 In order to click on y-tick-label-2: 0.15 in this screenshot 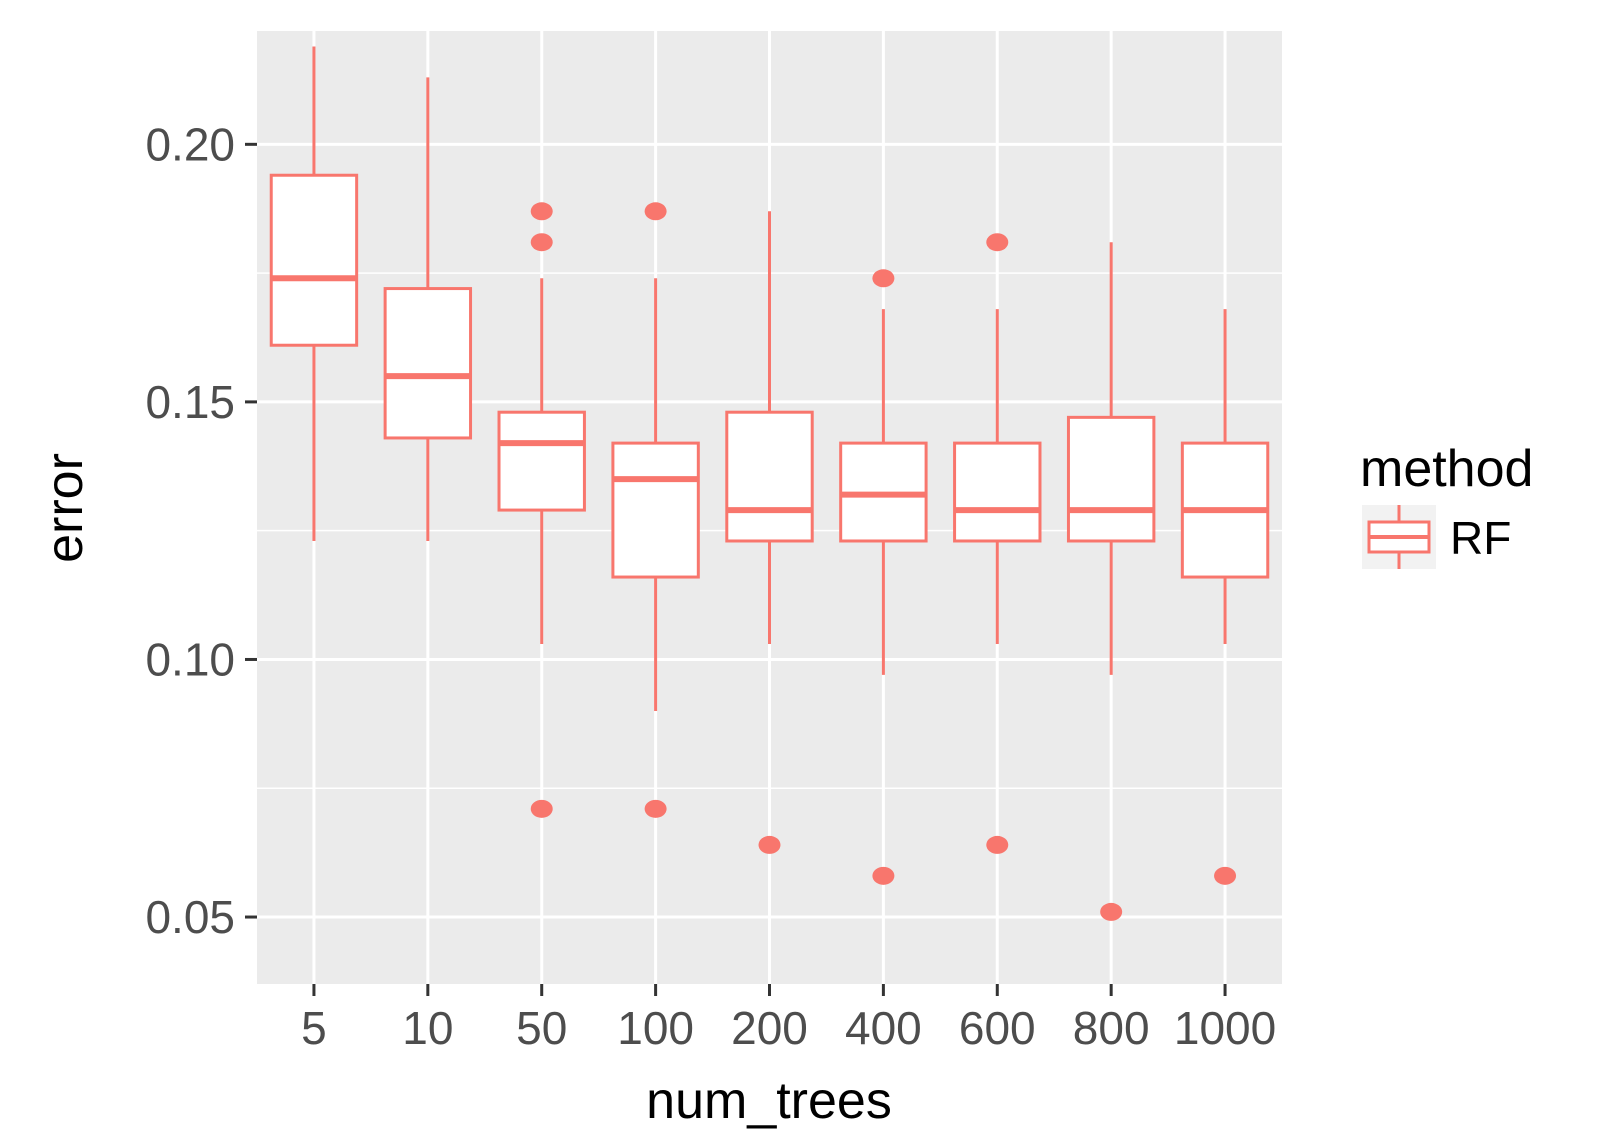, I will do `click(190, 402)`.